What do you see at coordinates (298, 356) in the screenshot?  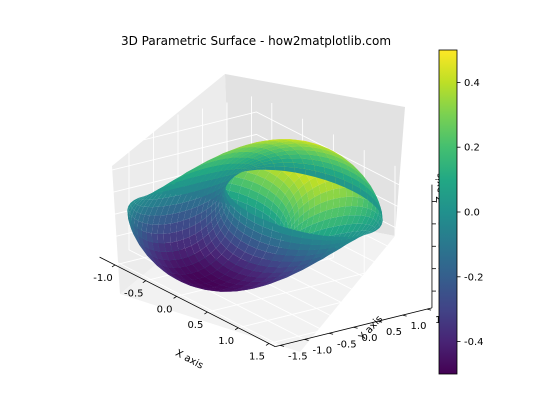 I see `y-tick-label: -1.5` at bounding box center [298, 356].